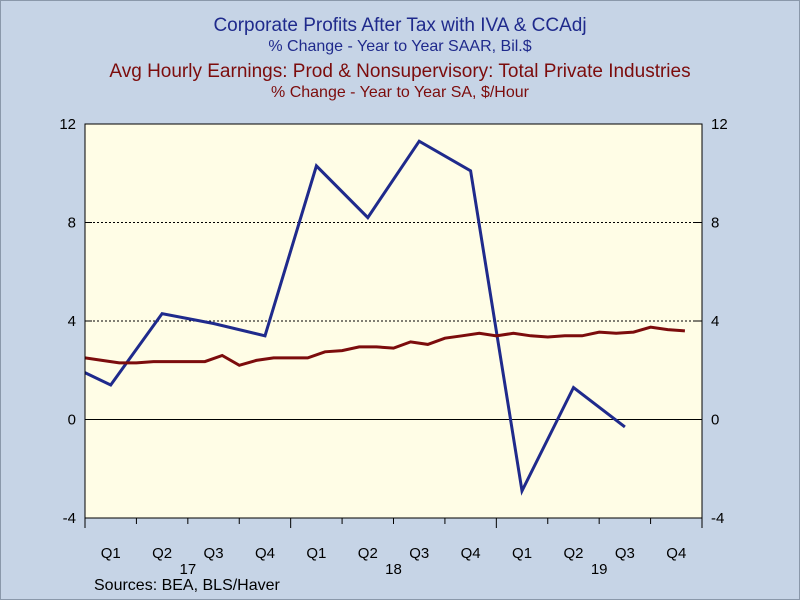 The image size is (800, 600). Describe the element at coordinates (69, 518) in the screenshot. I see `y-tick-label-left: -4` at that location.